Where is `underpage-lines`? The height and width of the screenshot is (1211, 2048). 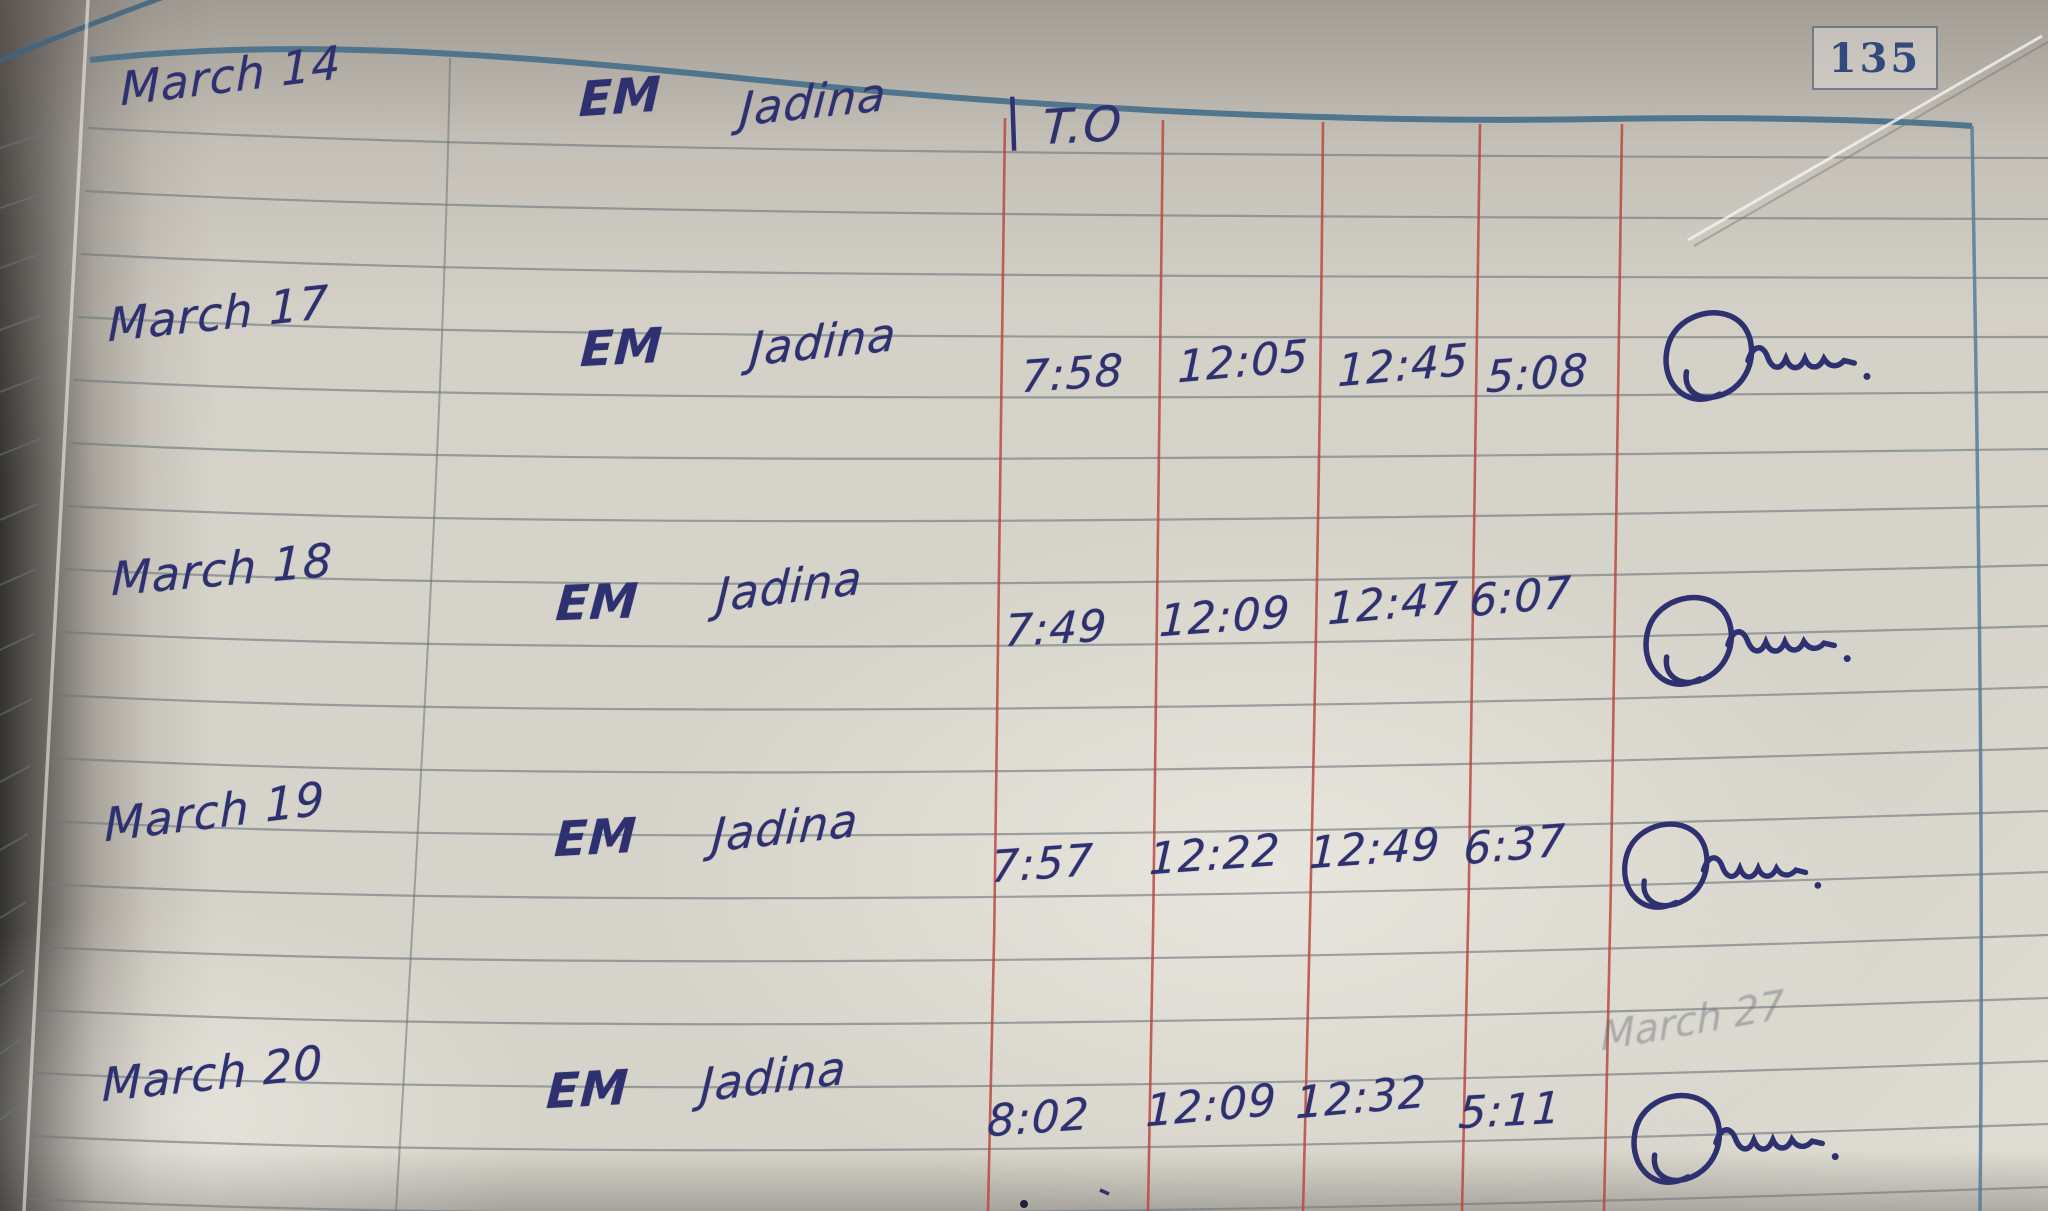
underpage-lines is located at coordinates (25, 626).